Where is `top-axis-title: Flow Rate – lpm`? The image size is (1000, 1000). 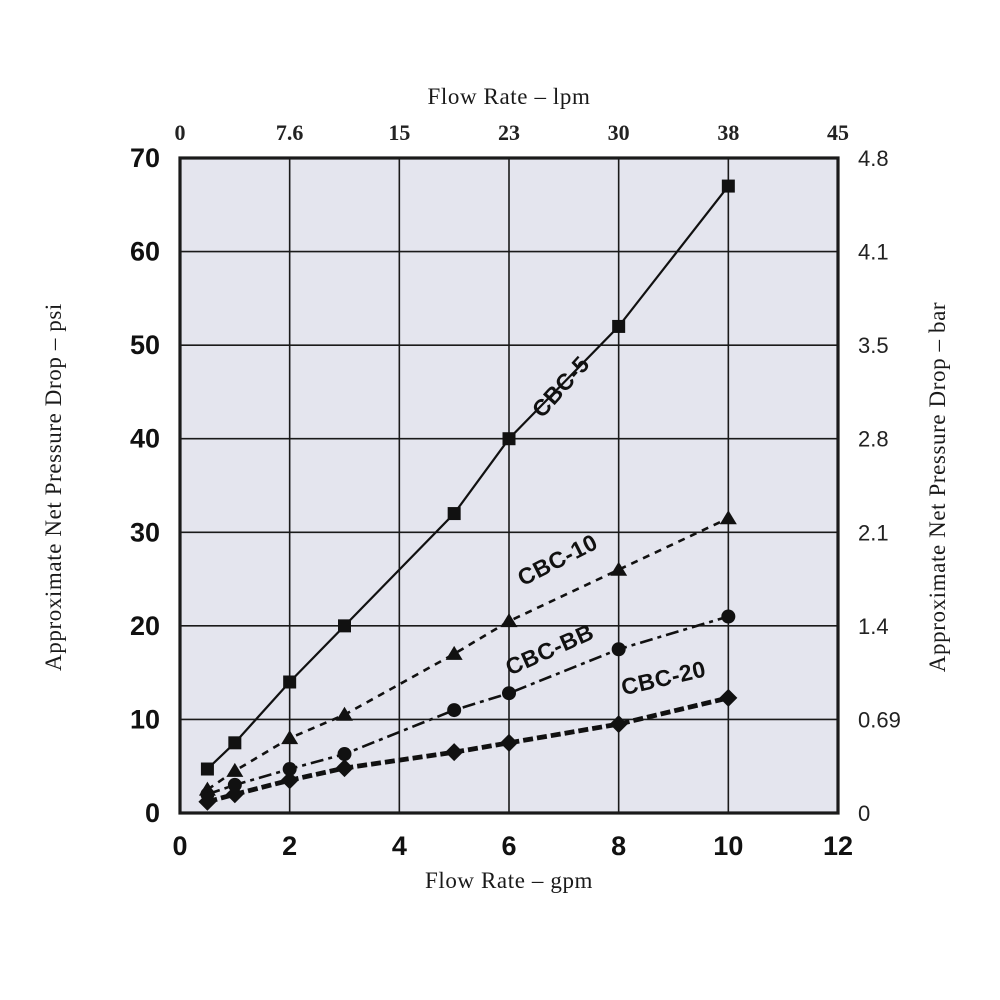
top-axis-title: Flow Rate – lpm is located at coordinates (509, 96).